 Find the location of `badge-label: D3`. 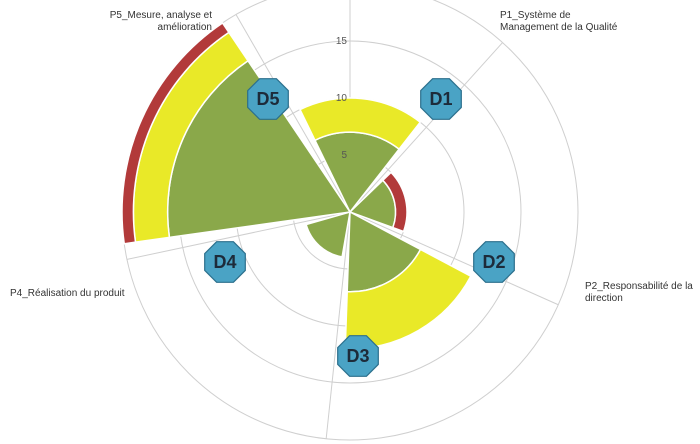

badge-label: D3 is located at coordinates (357, 356).